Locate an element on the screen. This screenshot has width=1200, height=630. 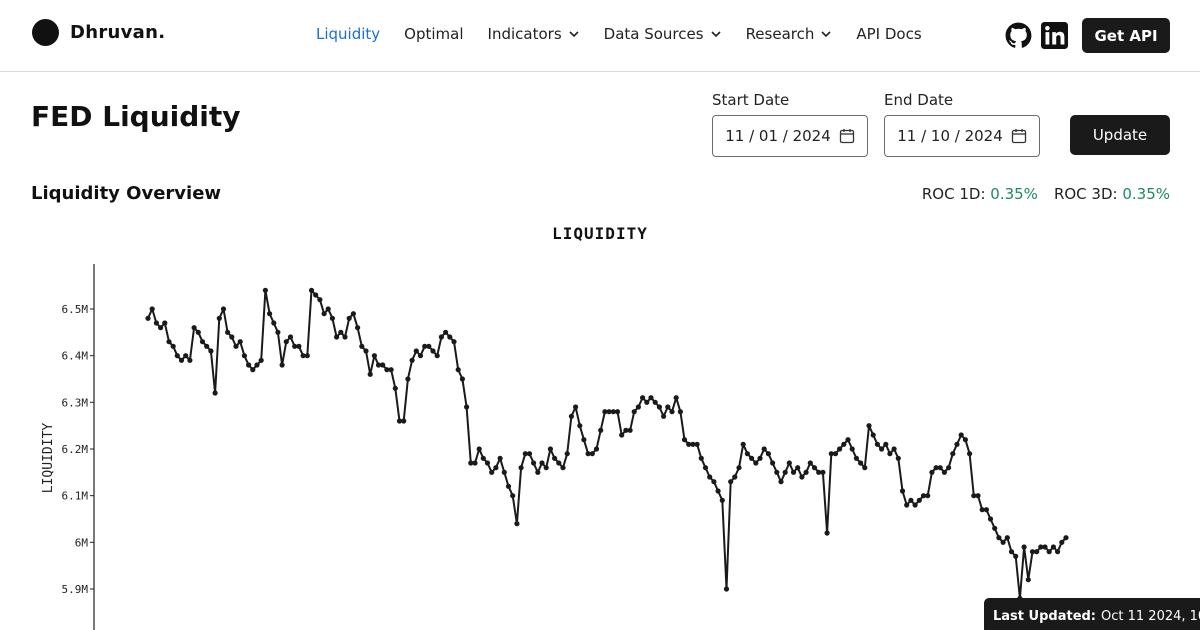
linkedin-icon is located at coordinates (1054, 35).